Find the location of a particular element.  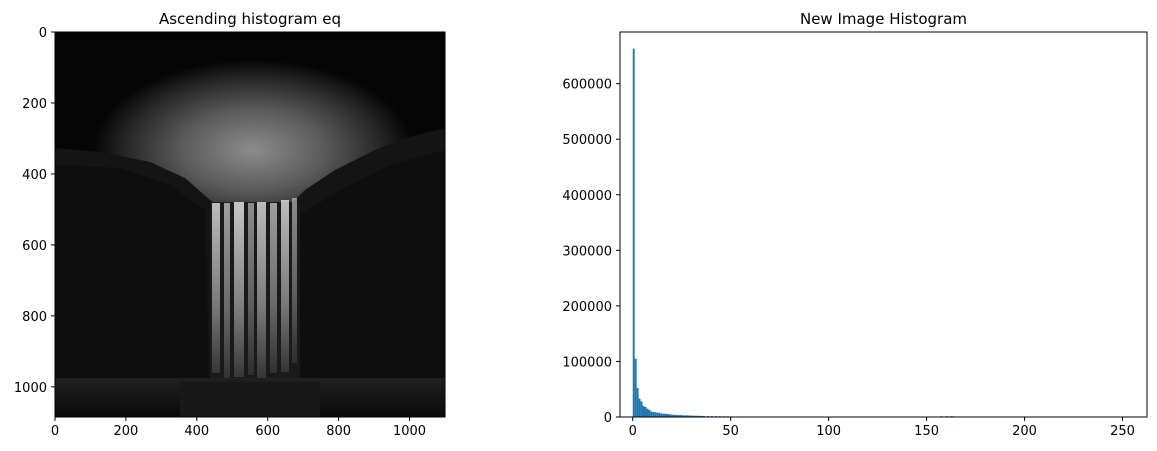

histogram-x-tick-label: 0 is located at coordinates (633, 431).